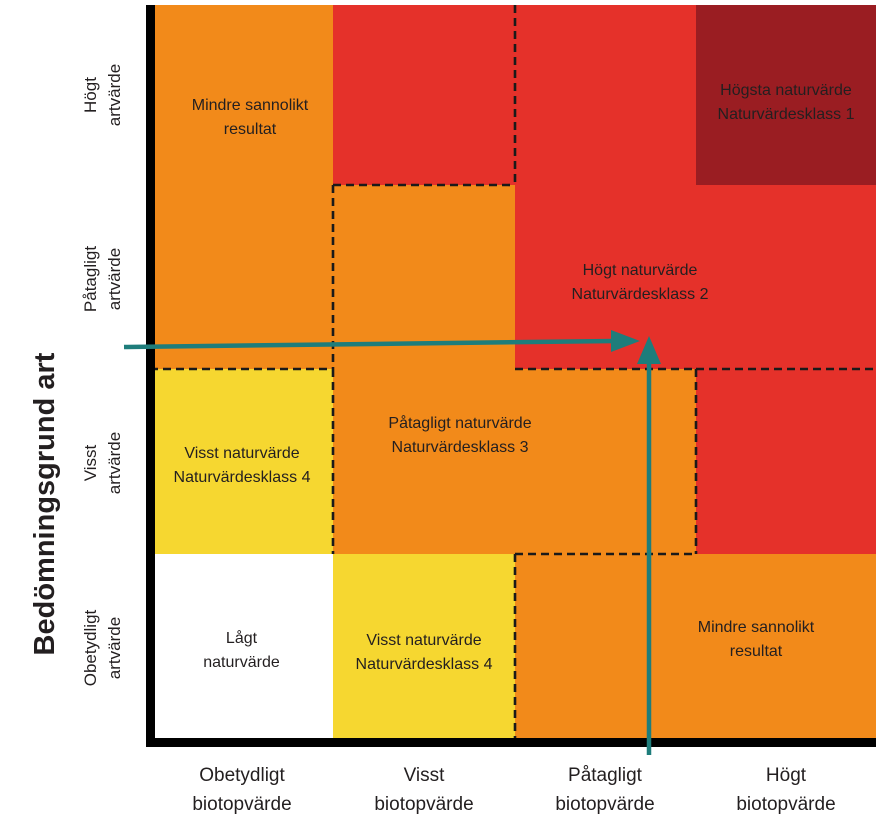 This screenshot has height=820, width=876. Describe the element at coordinates (424, 647) in the screenshot. I see `cell-yellow-bottom` at that location.